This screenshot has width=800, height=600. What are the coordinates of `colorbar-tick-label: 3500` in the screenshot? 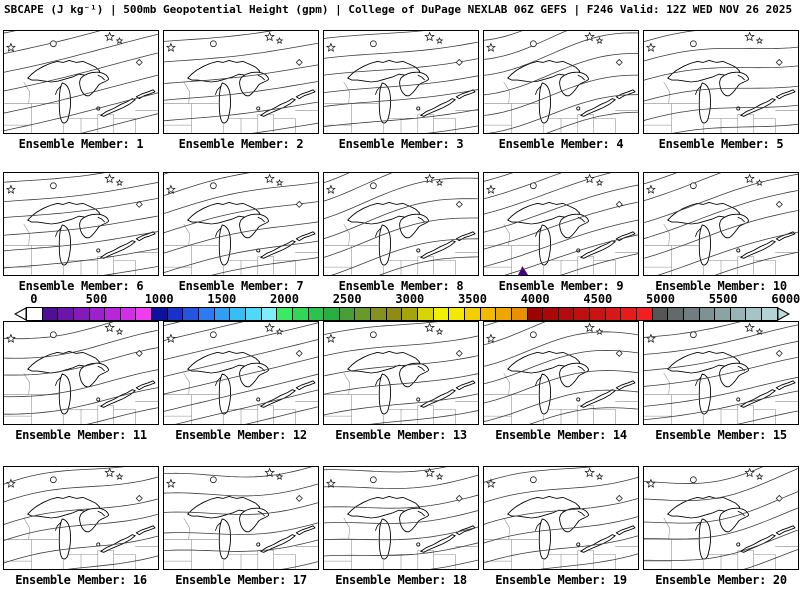 It's located at (472, 299).